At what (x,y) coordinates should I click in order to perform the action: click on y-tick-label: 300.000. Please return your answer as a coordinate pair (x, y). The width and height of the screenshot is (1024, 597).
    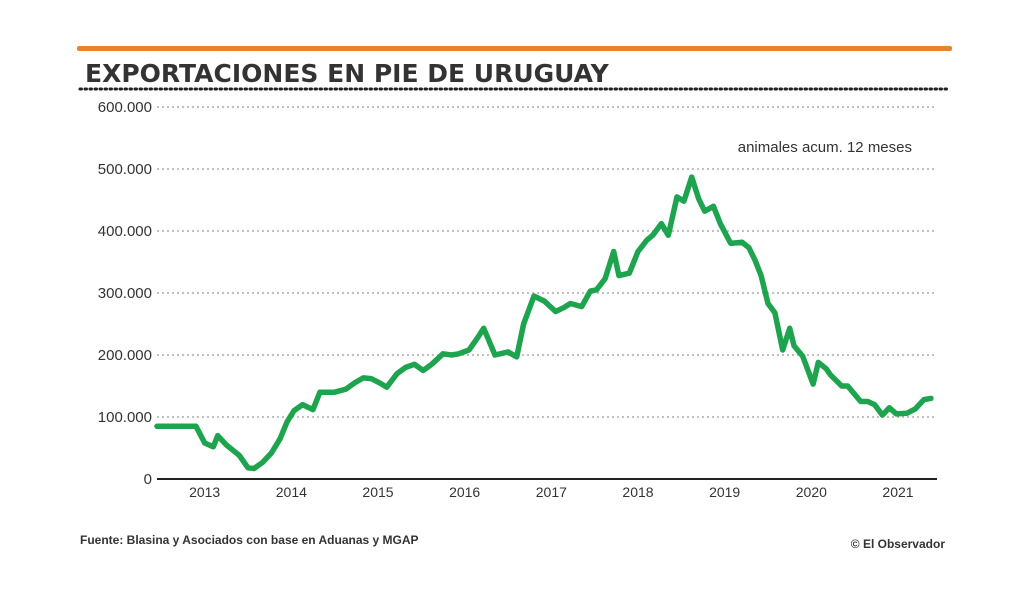
    Looking at the image, I should click on (125, 293).